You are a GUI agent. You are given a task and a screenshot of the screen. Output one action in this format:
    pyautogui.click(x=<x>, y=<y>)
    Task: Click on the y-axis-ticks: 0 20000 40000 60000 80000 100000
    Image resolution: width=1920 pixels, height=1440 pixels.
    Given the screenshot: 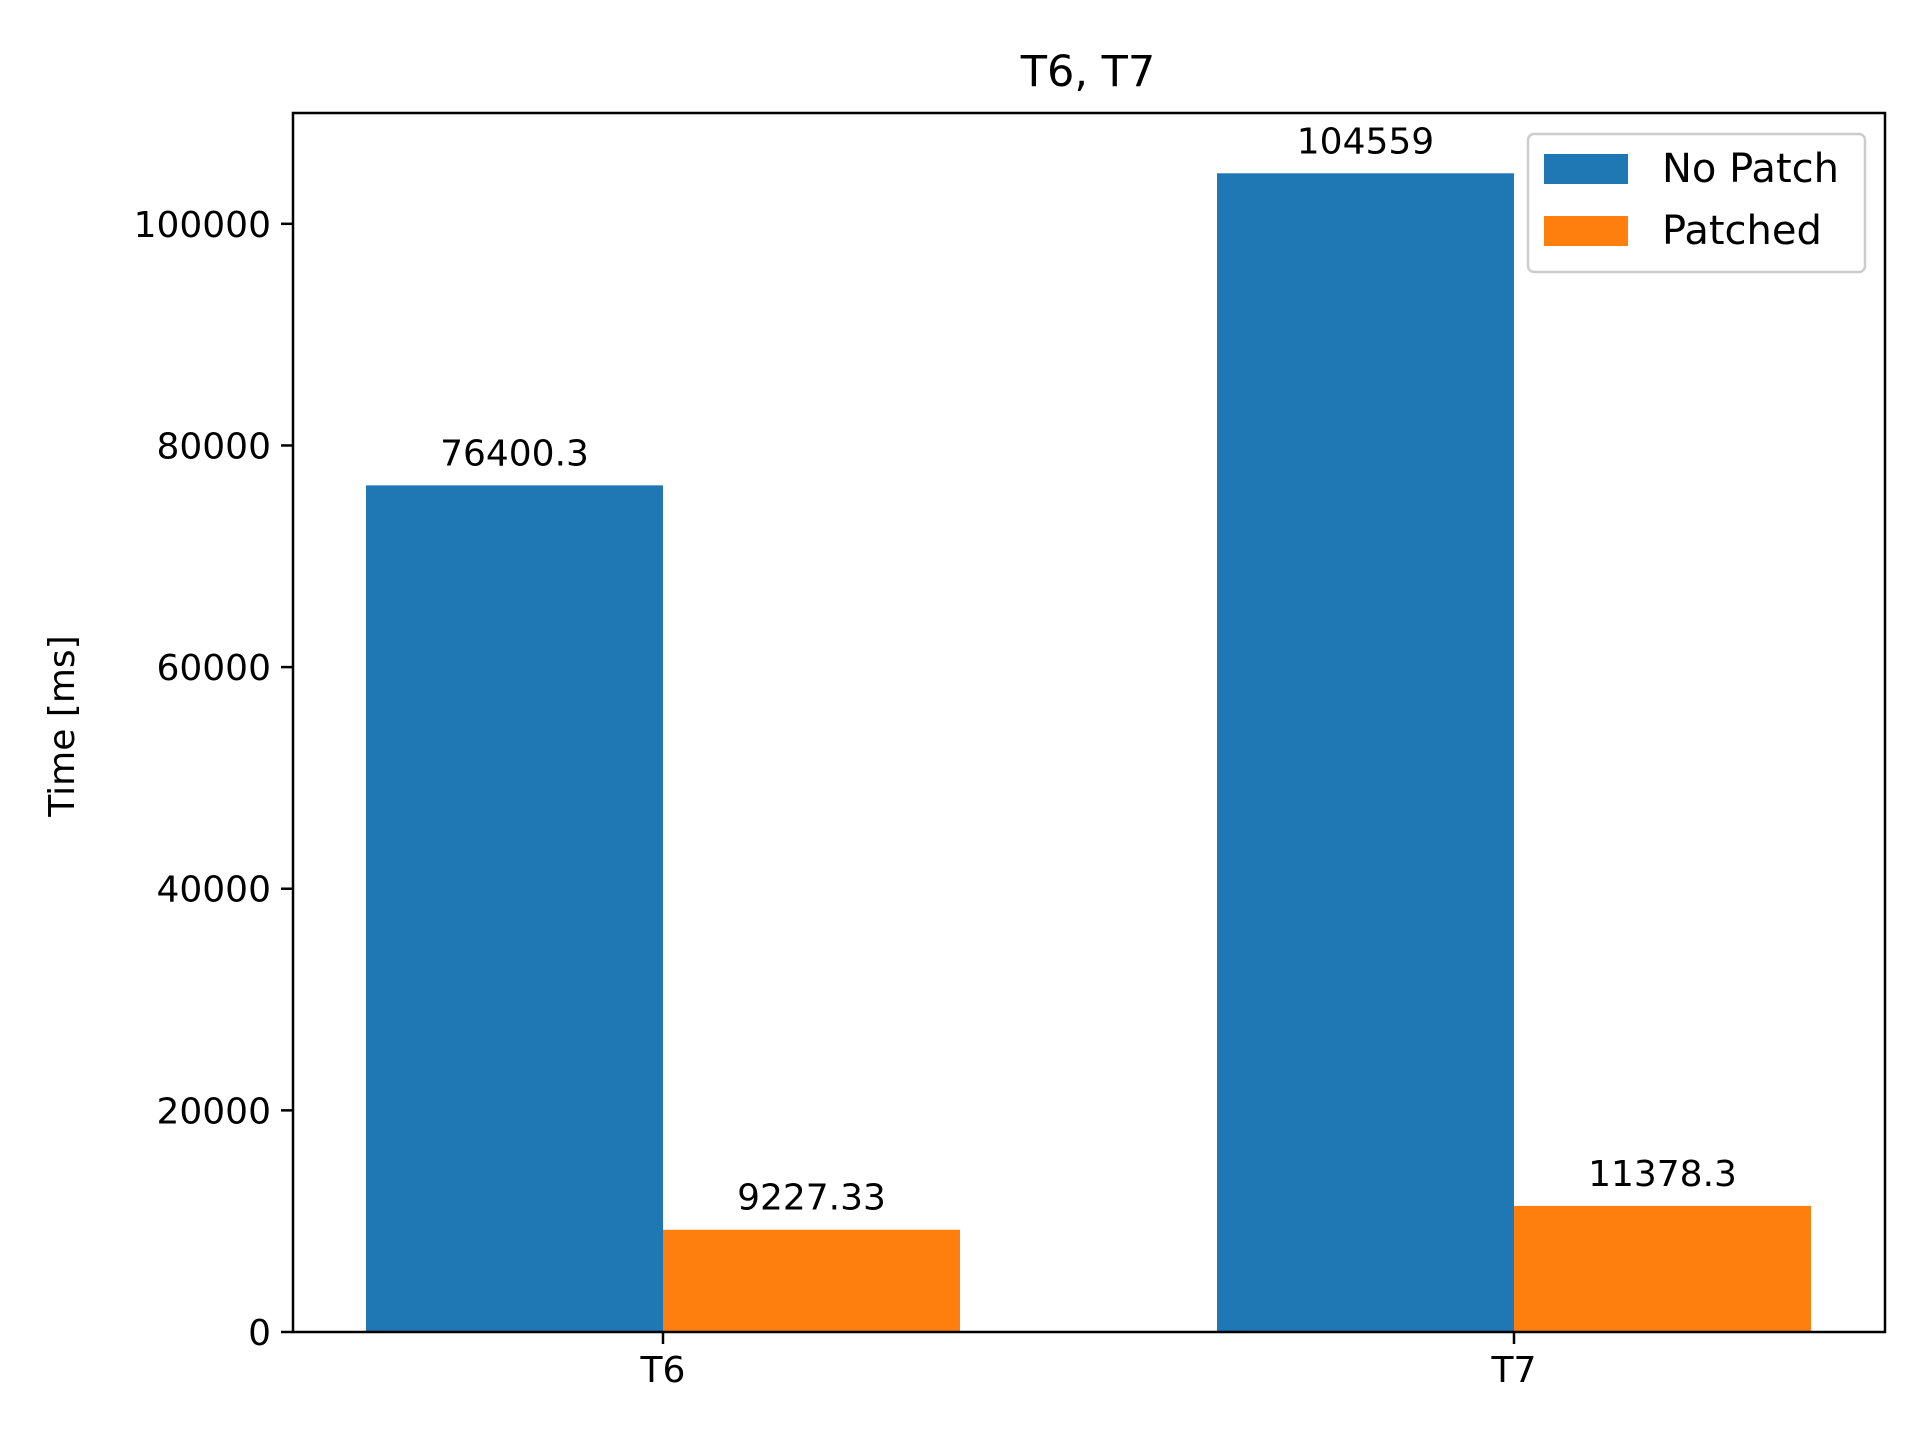 What is the action you would take?
    pyautogui.click(x=213, y=779)
    